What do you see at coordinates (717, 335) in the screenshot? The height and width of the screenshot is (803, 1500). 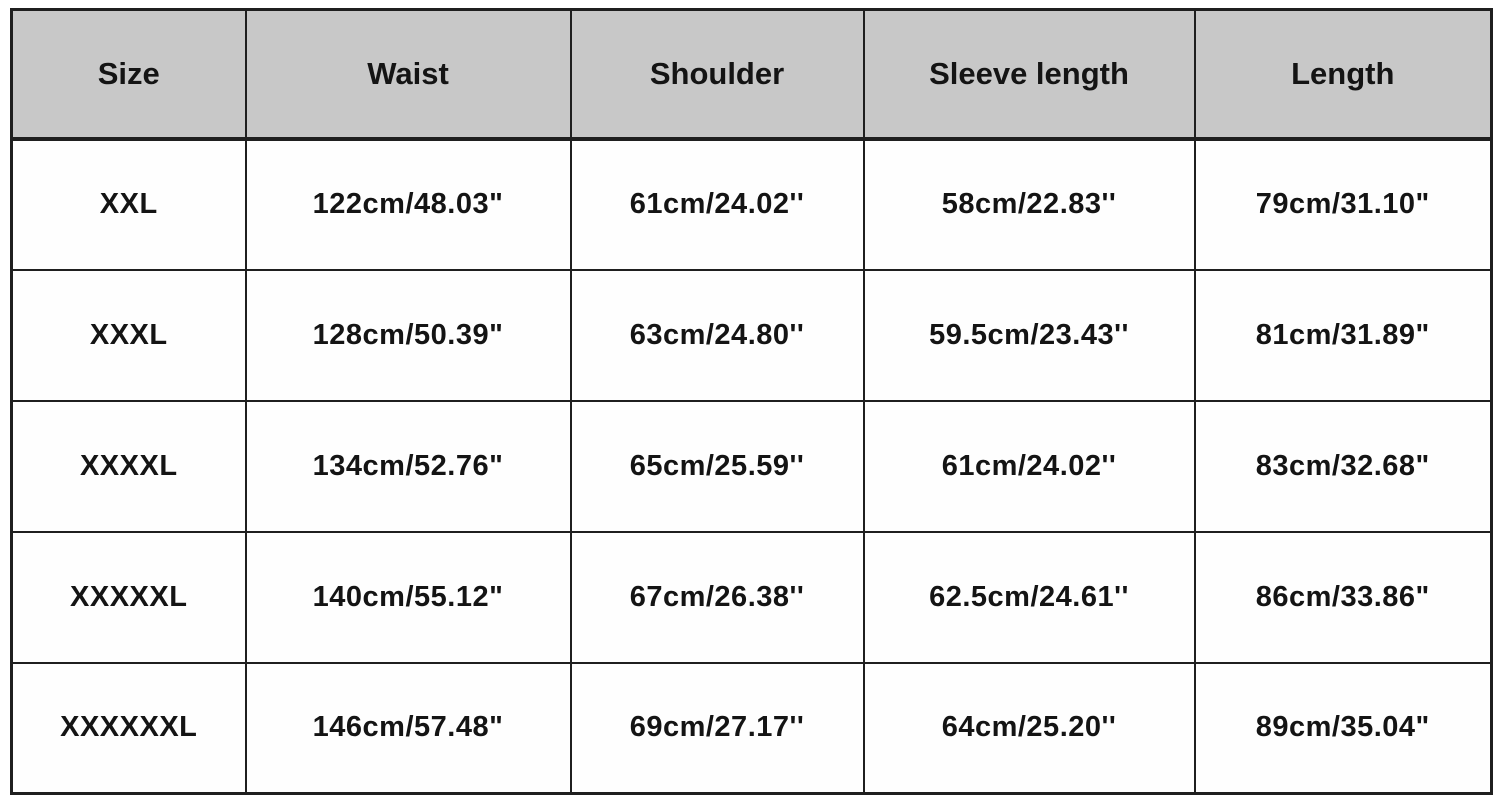 I see `shoulder-cell: 63cm/24.80''` at bounding box center [717, 335].